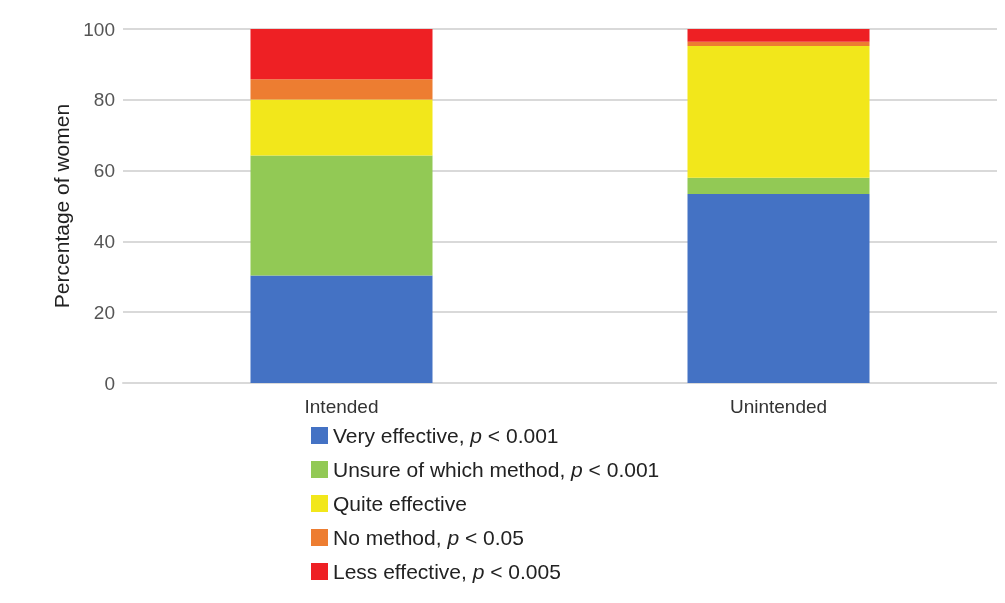 The height and width of the screenshot is (603, 1005). What do you see at coordinates (447, 571) in the screenshot?
I see `legend-label: Less effective, p < 0.005` at bounding box center [447, 571].